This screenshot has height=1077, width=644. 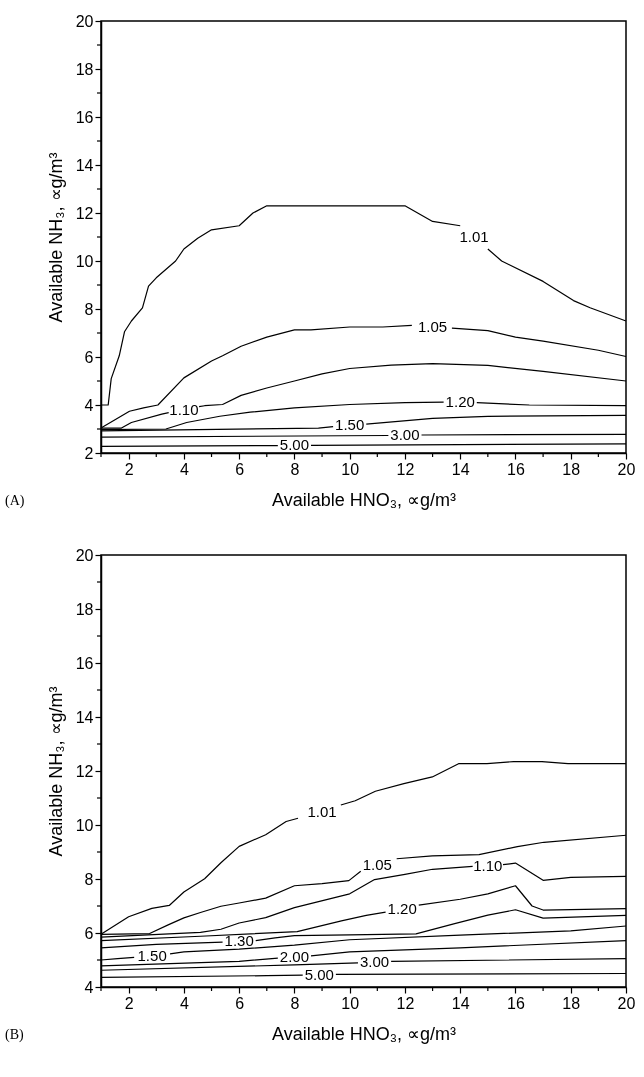 What do you see at coordinates (15, 501) in the screenshot?
I see `text: (A)` at bounding box center [15, 501].